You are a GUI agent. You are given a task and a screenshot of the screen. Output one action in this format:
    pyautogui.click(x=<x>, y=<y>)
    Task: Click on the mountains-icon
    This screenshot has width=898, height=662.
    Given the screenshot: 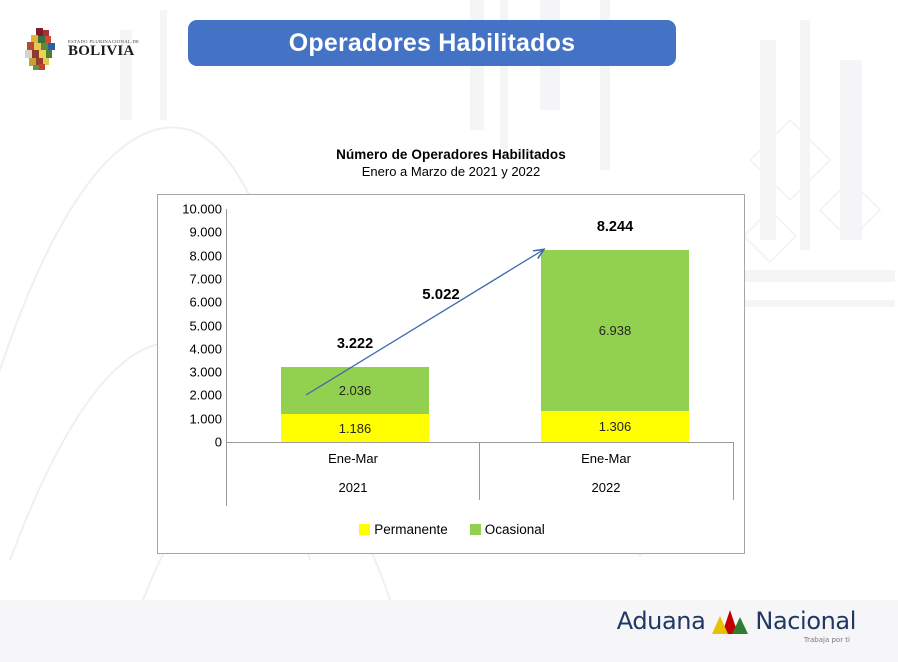 What is the action you would take?
    pyautogui.click(x=730, y=622)
    